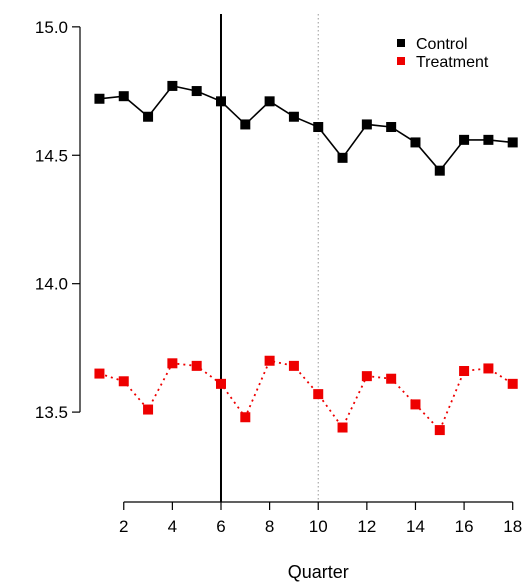 Image resolution: width=524 pixels, height=586 pixels. Describe the element at coordinates (401, 61) in the screenshot. I see `legend-marker-treatment` at that location.